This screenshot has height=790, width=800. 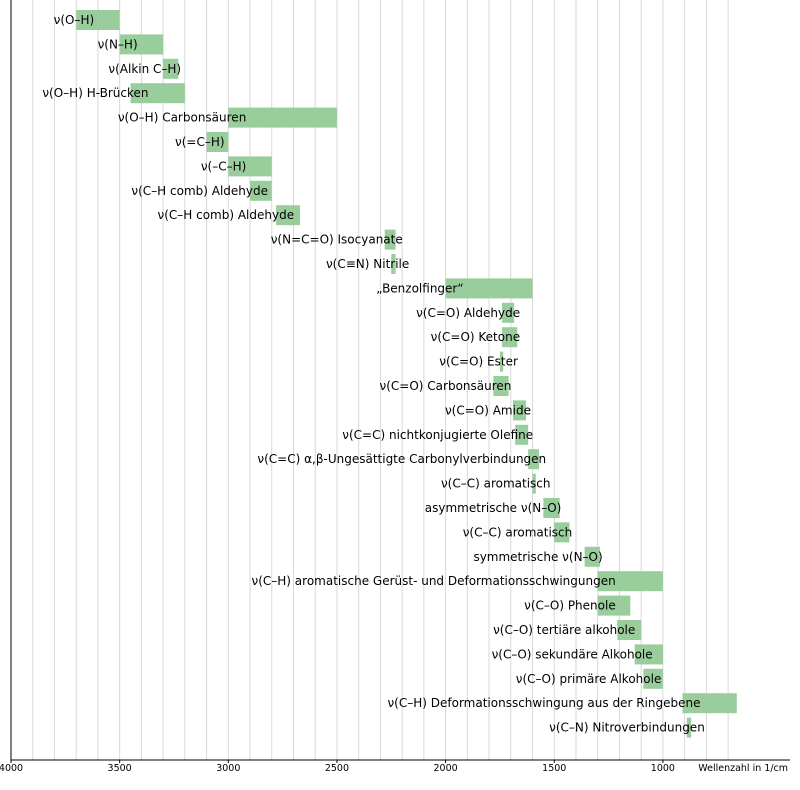 What do you see at coordinates (570, 606) in the screenshot?
I see `band-label: ν(C–O) Phenole` at bounding box center [570, 606].